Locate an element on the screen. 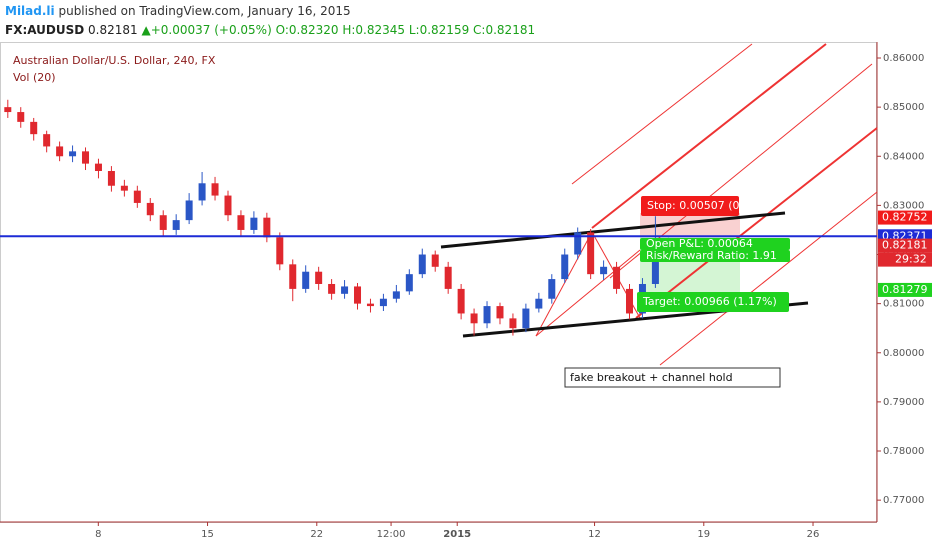 This screenshot has width=932, height=550. x-tick-label: 2015 is located at coordinates (457, 534).